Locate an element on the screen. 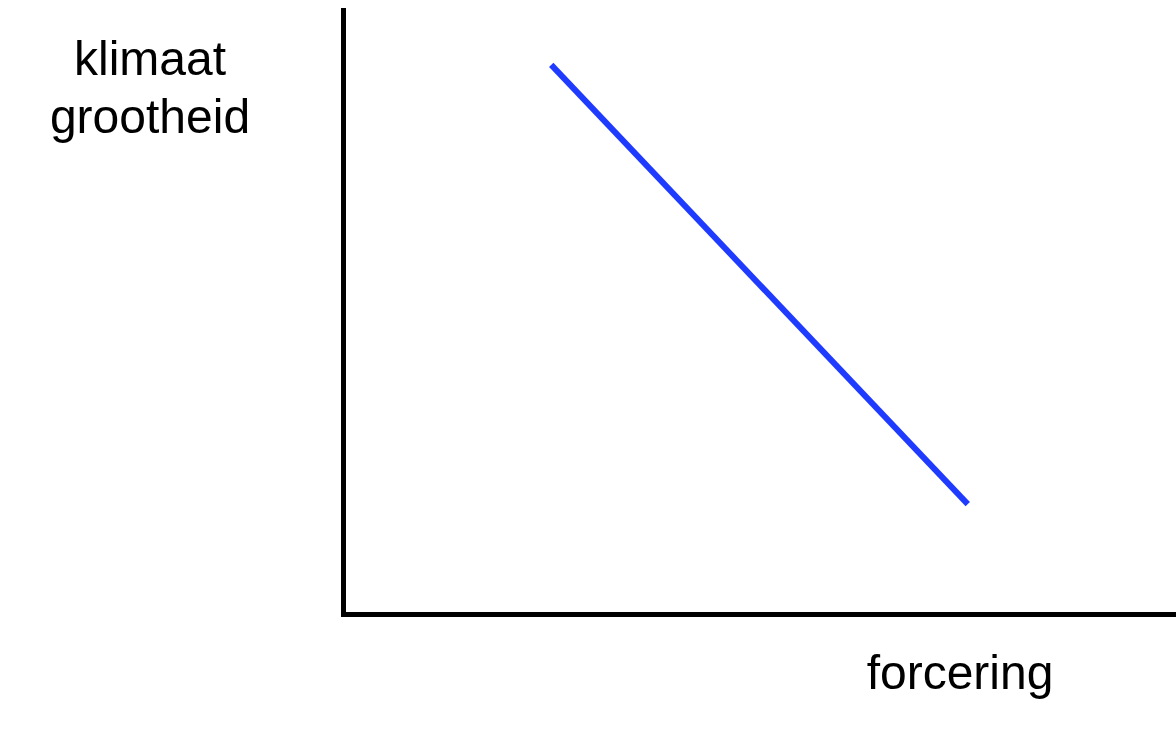 This screenshot has width=1176, height=731. y-axis-title: klimaat grootheid is located at coordinates (150, 88).